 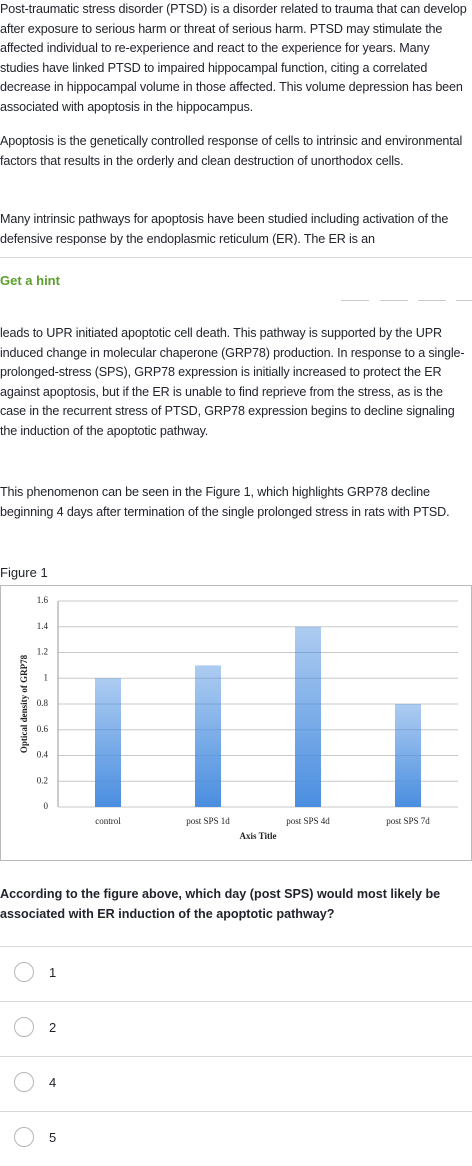 What do you see at coordinates (43, 729) in the screenshot?
I see `y-tick-label: 0.6` at bounding box center [43, 729].